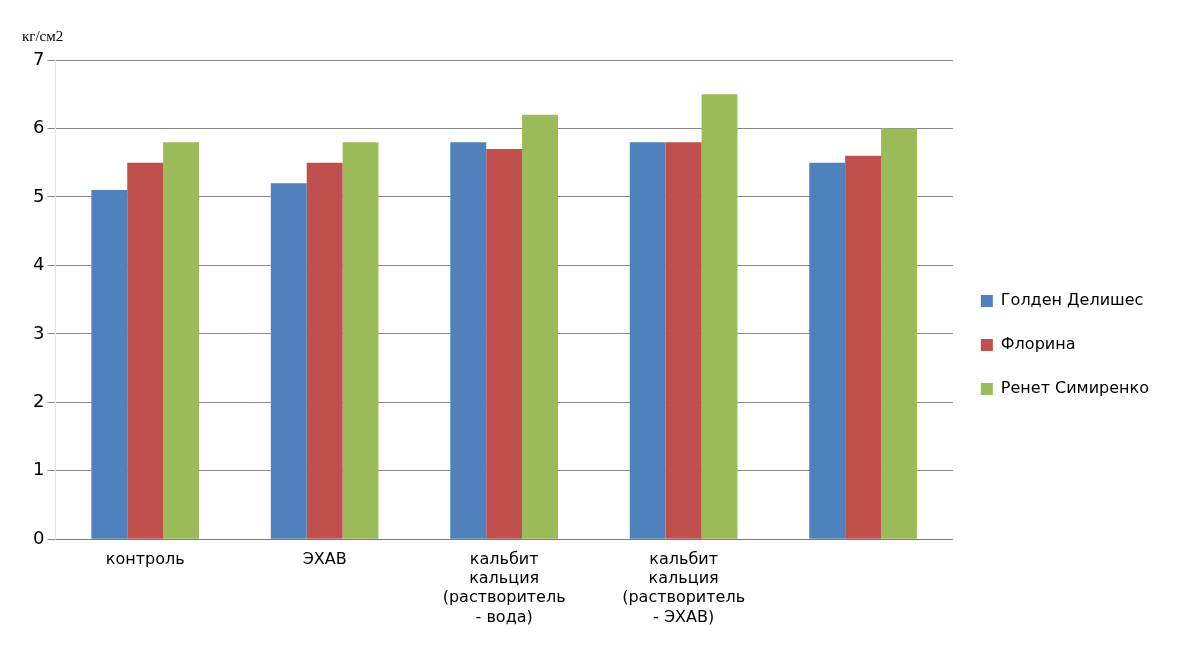  What do you see at coordinates (324, 558) in the screenshot?
I see `x-tick-label: ЭХАВ` at bounding box center [324, 558].